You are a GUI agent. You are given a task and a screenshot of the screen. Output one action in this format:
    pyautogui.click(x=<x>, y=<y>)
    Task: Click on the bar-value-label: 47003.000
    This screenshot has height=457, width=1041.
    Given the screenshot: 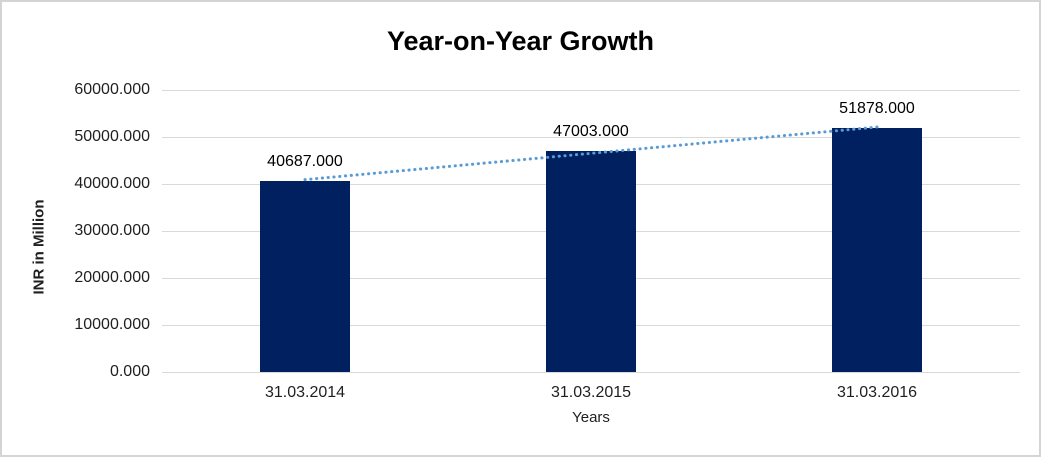 What is the action you would take?
    pyautogui.click(x=591, y=132)
    